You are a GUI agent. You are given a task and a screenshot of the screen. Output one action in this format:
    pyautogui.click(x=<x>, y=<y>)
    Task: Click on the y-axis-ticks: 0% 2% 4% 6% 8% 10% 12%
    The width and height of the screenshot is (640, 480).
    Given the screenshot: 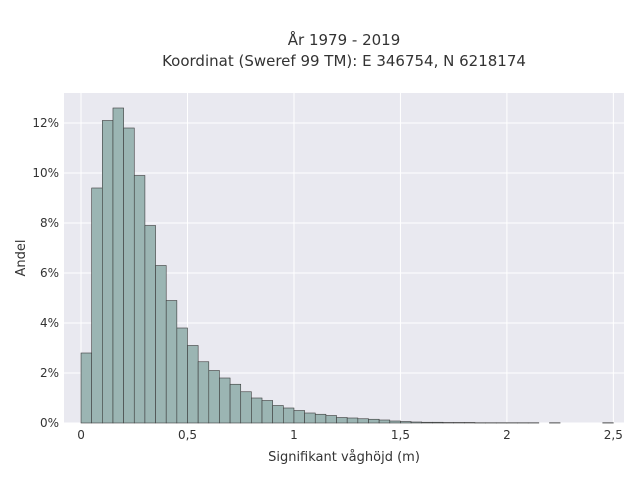 What is the action you would take?
    pyautogui.click(x=45, y=273)
    